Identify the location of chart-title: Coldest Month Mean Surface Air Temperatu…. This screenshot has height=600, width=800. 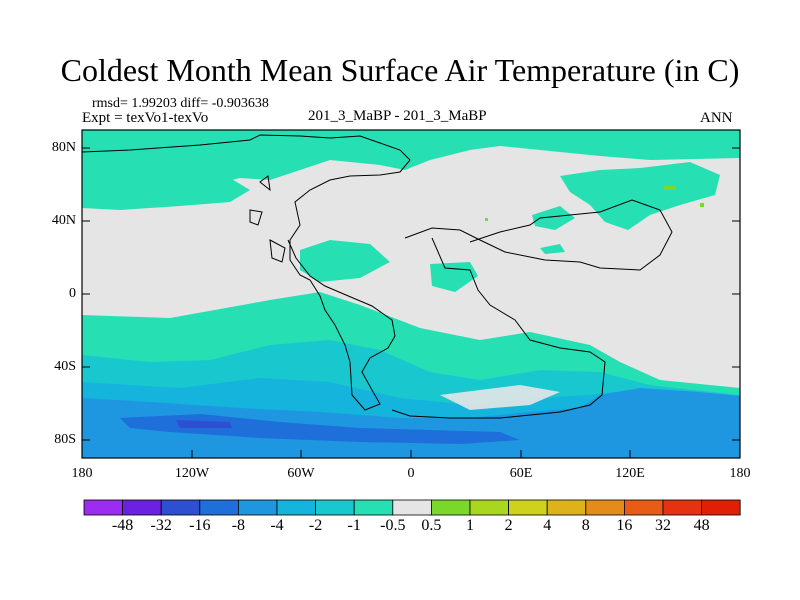
(400, 70).